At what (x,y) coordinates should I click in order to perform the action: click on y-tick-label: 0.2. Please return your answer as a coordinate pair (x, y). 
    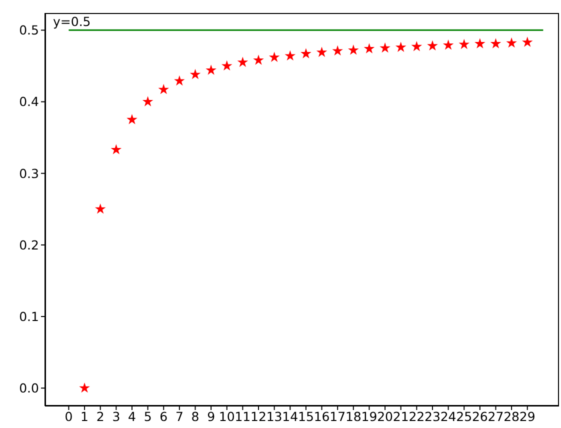
    Looking at the image, I should click on (29, 244).